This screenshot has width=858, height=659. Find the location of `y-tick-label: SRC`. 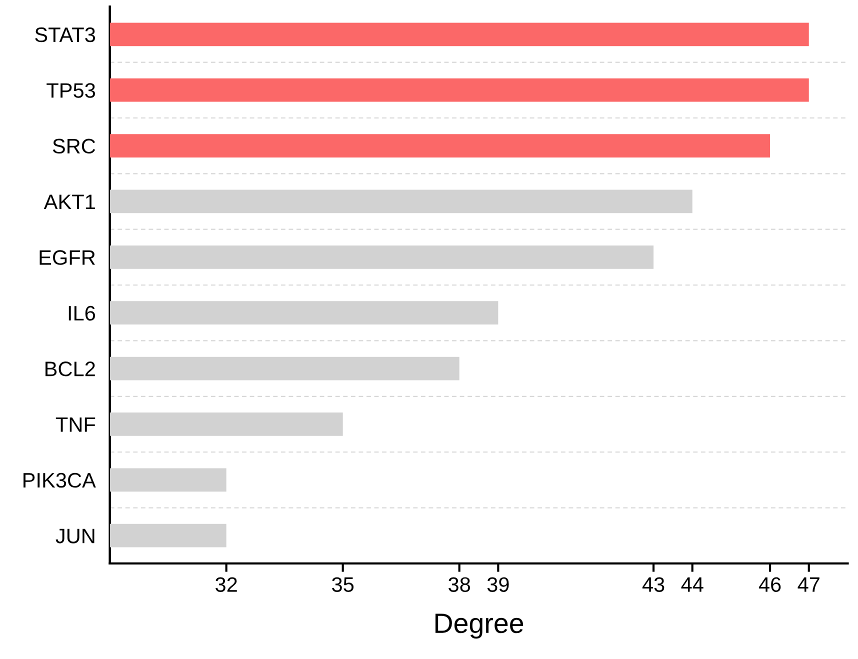

y-tick-label: SRC is located at coordinates (74, 146).